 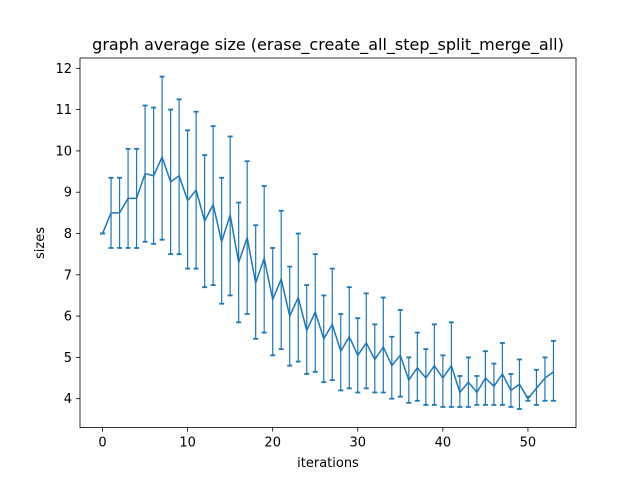 What do you see at coordinates (272, 443) in the screenshot?
I see `x-tick-label: 20` at bounding box center [272, 443].